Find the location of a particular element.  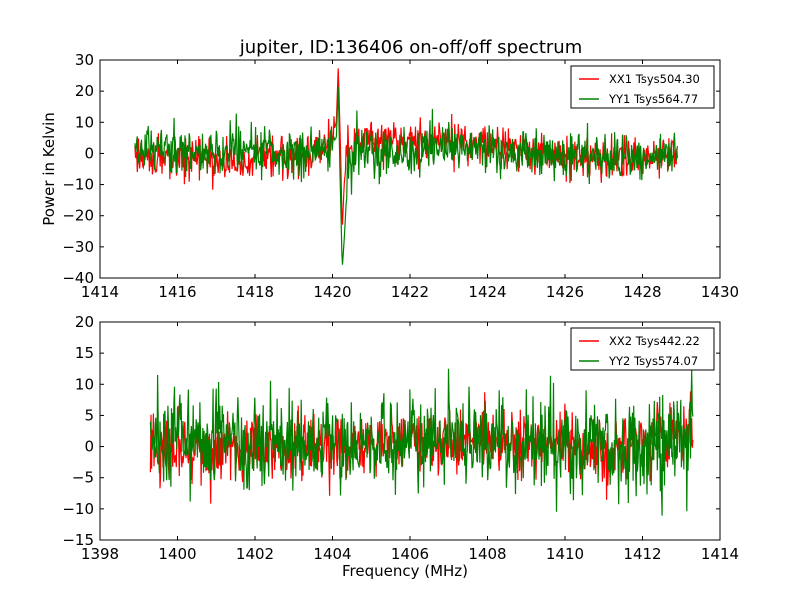

legend: XX2 Tsys442.22 YY2 Tsys574.07 is located at coordinates (642, 349).